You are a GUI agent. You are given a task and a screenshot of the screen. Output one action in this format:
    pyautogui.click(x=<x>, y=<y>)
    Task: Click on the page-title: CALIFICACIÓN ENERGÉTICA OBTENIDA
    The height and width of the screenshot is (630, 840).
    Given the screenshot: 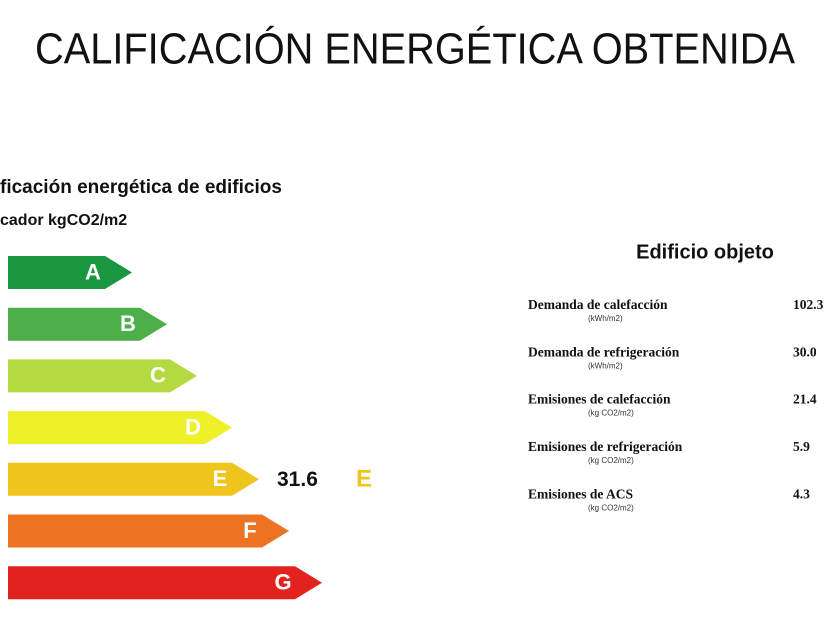 What is the action you would take?
    pyautogui.click(x=415, y=49)
    